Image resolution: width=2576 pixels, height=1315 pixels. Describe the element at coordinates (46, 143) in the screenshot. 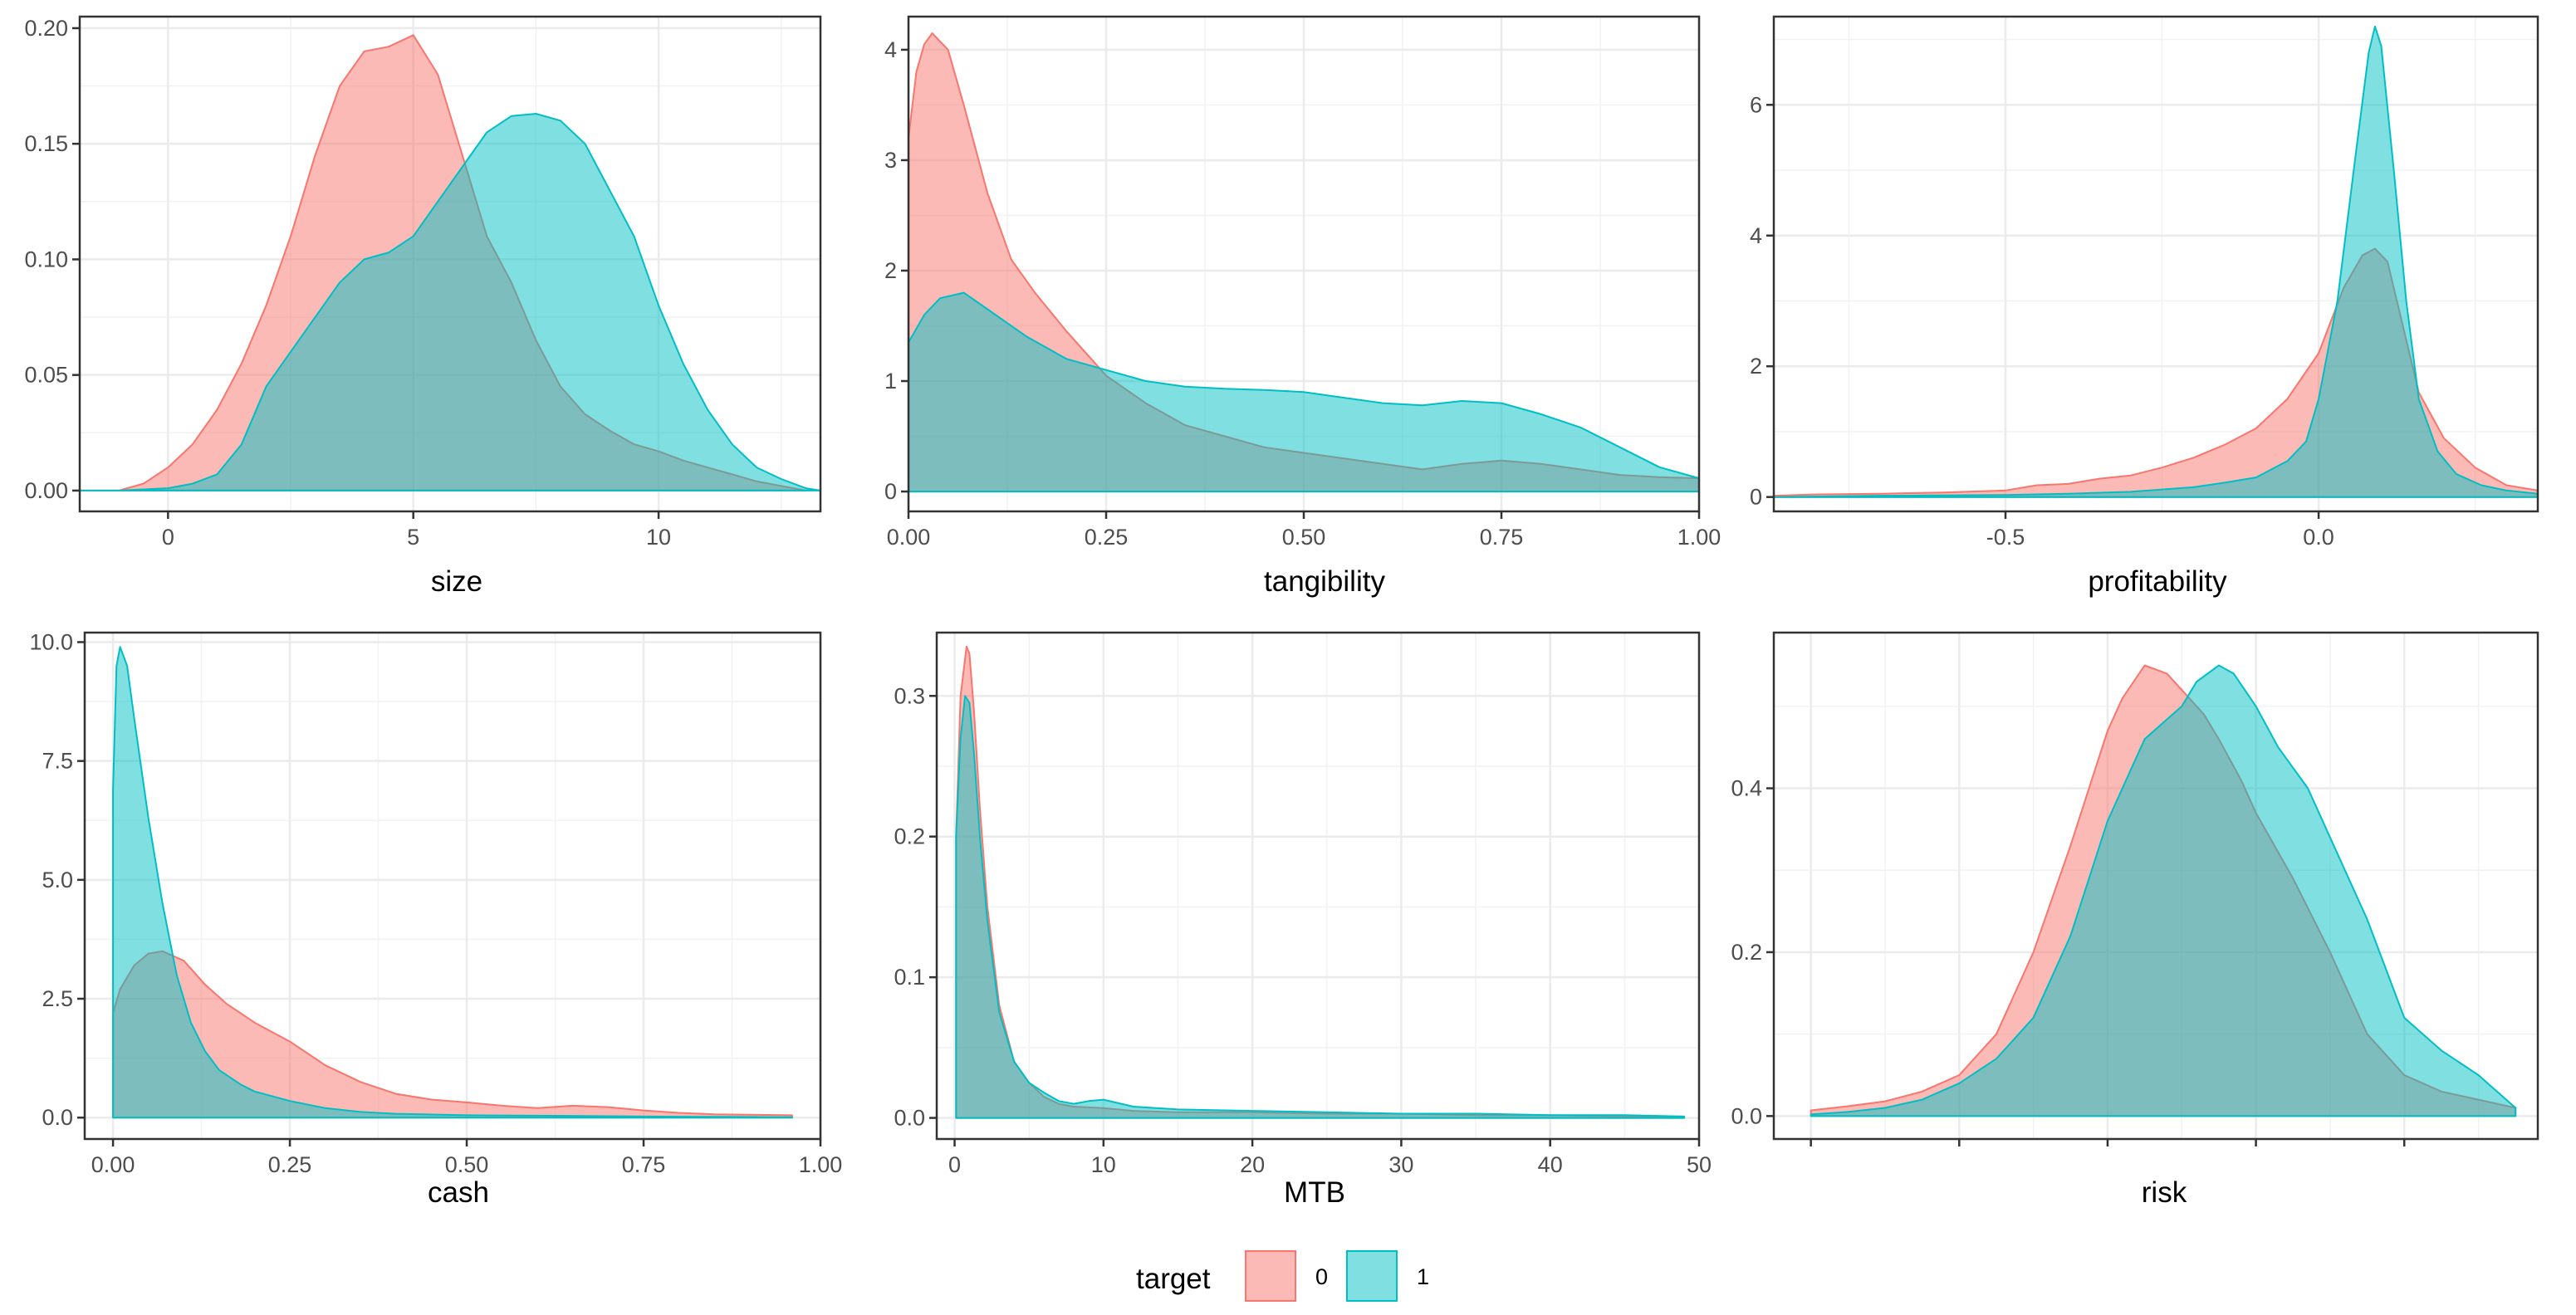

I see `y-tick-label: 0.15` at that location.